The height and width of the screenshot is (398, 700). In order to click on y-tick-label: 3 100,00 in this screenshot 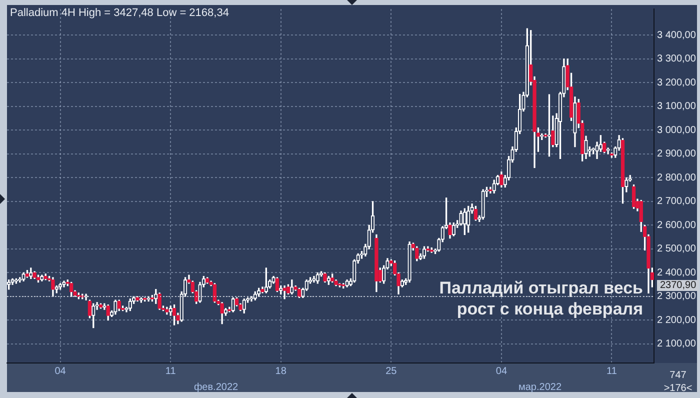, I will do `click(676, 106)`.